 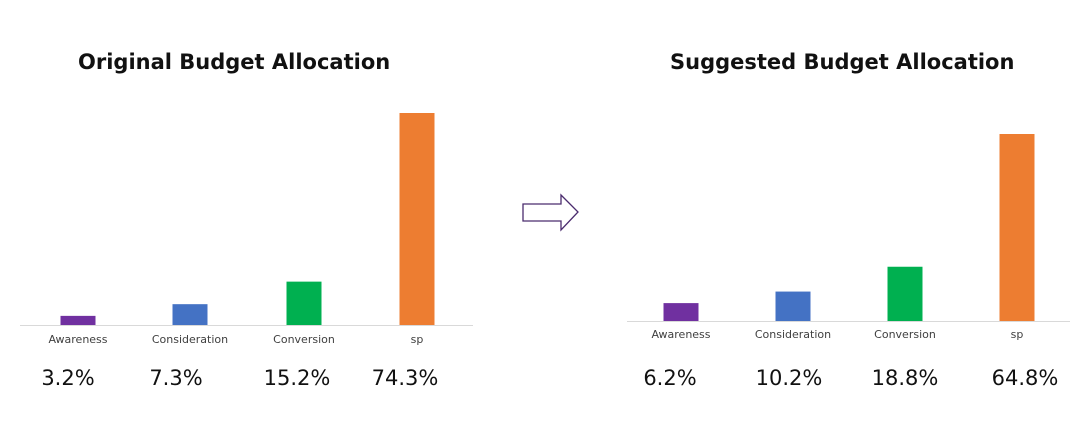 What do you see at coordinates (176, 378) in the screenshot?
I see `value-label-consideration: 7.3%` at bounding box center [176, 378].